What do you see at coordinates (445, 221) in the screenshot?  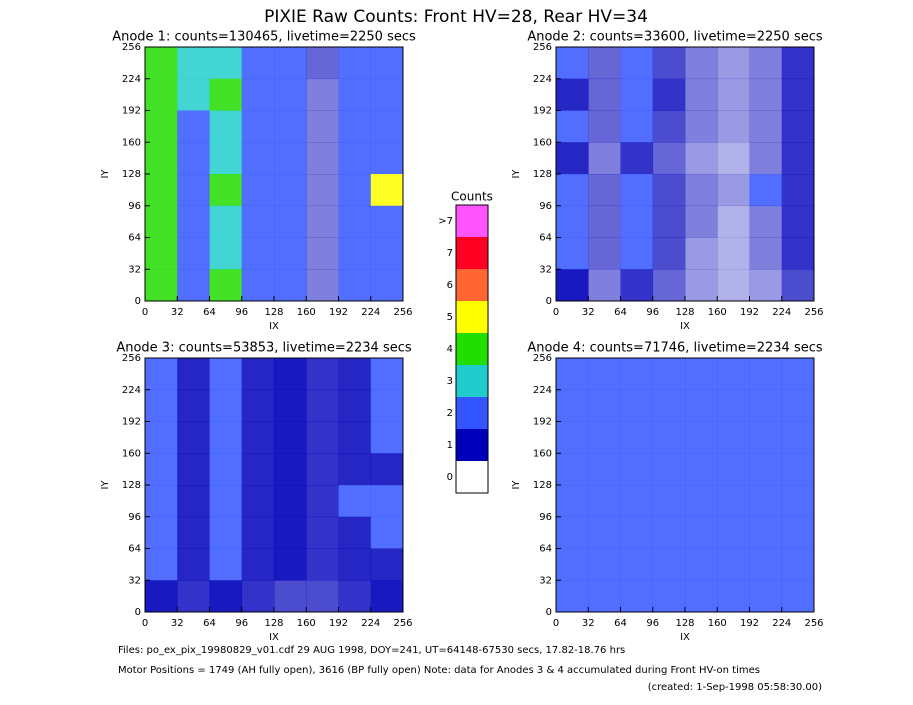 I see `colorbar-label: >7` at bounding box center [445, 221].